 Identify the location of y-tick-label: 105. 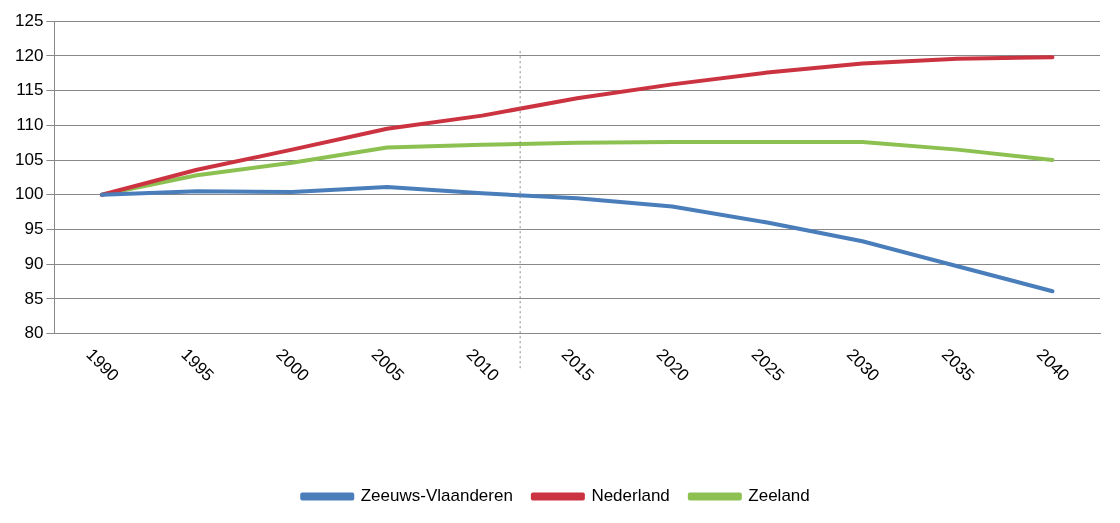
(29, 159).